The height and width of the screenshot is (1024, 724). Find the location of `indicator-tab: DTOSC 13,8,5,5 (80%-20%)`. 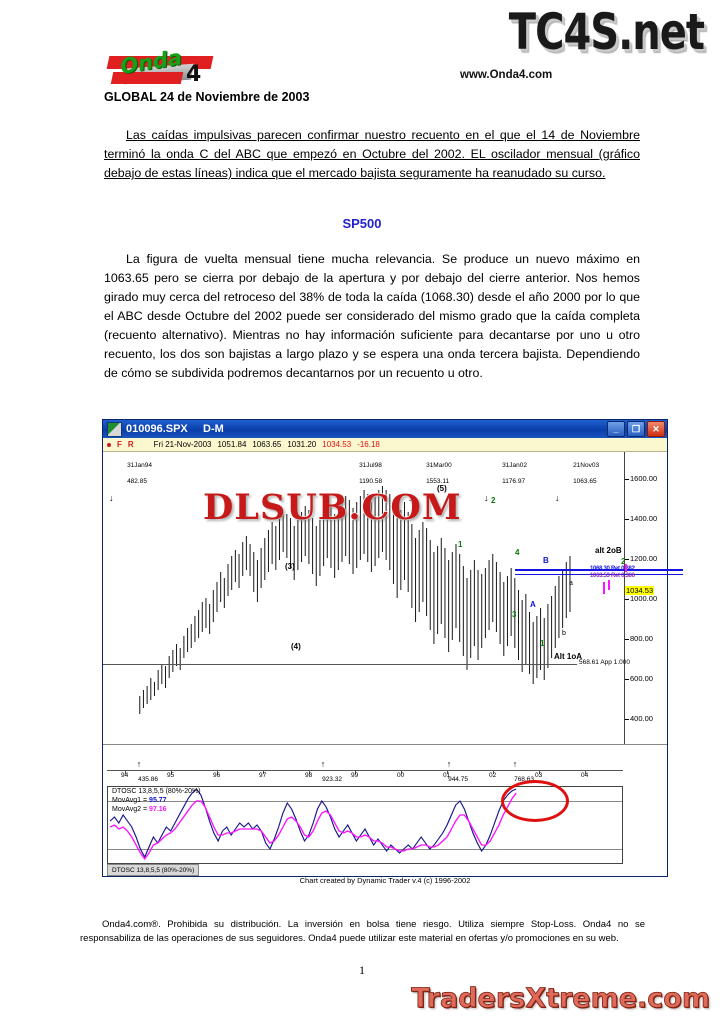

indicator-tab: DTOSC 13,8,5,5 (80%-20%) is located at coordinates (153, 870).